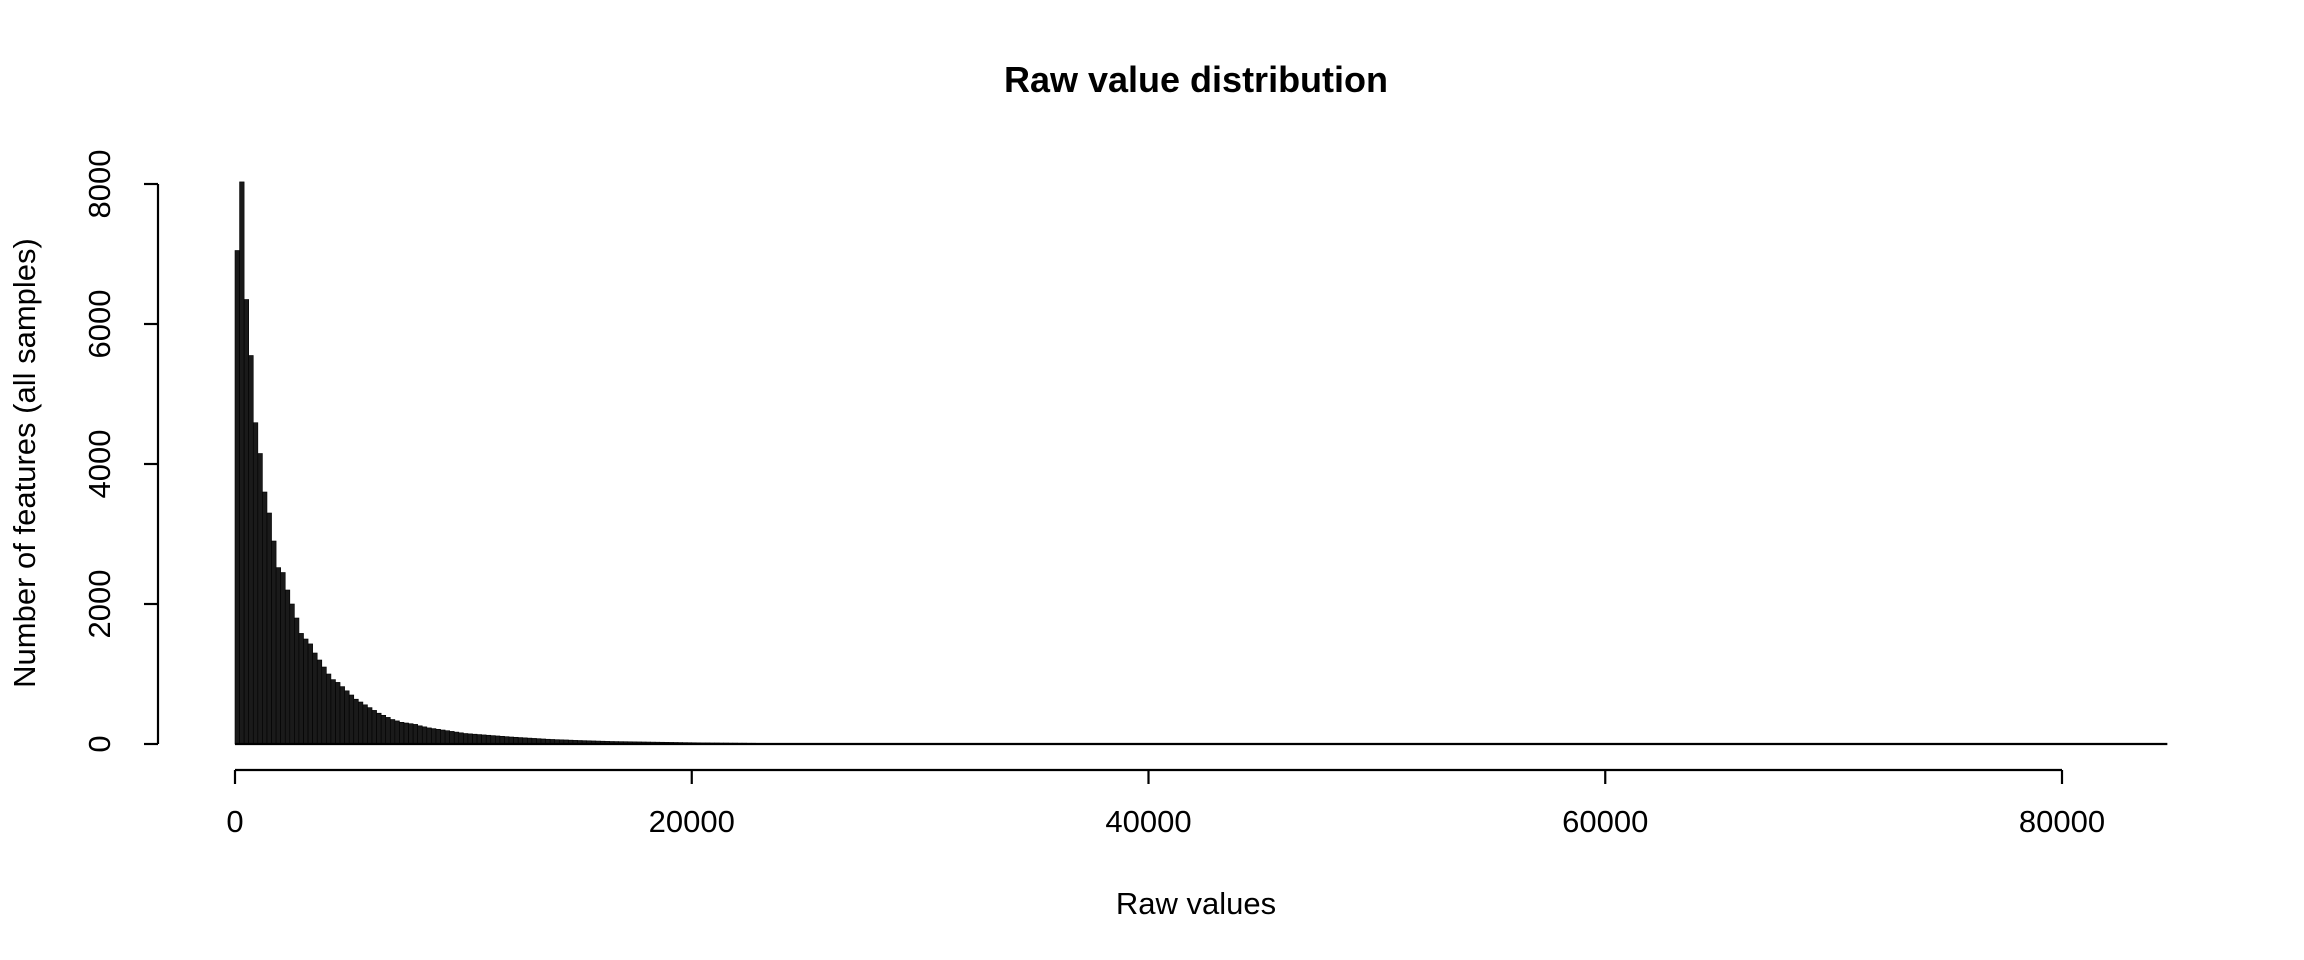 The image size is (2304, 960). What do you see at coordinates (1605, 821) in the screenshot?
I see `x-tick-label: 60000` at bounding box center [1605, 821].